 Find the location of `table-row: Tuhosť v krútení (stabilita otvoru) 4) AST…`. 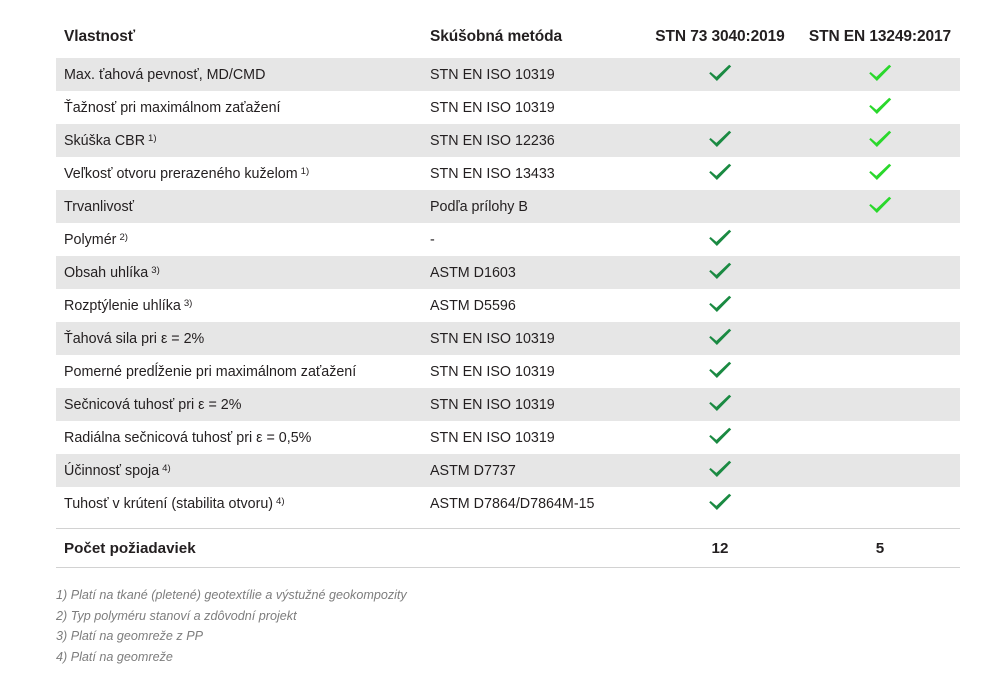

table-row: Tuhosť v krútení (stabilita otvoru) 4) AST… is located at coordinates (508, 503).